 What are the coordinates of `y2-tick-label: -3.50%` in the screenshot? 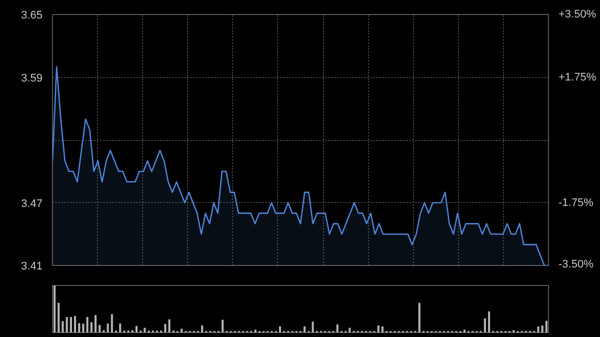 It's located at (576, 264).